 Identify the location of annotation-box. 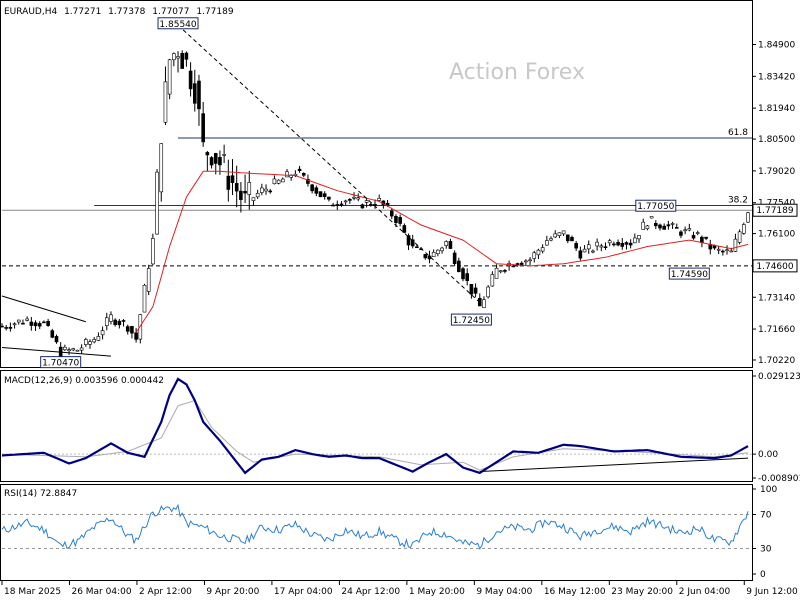
(656, 205).